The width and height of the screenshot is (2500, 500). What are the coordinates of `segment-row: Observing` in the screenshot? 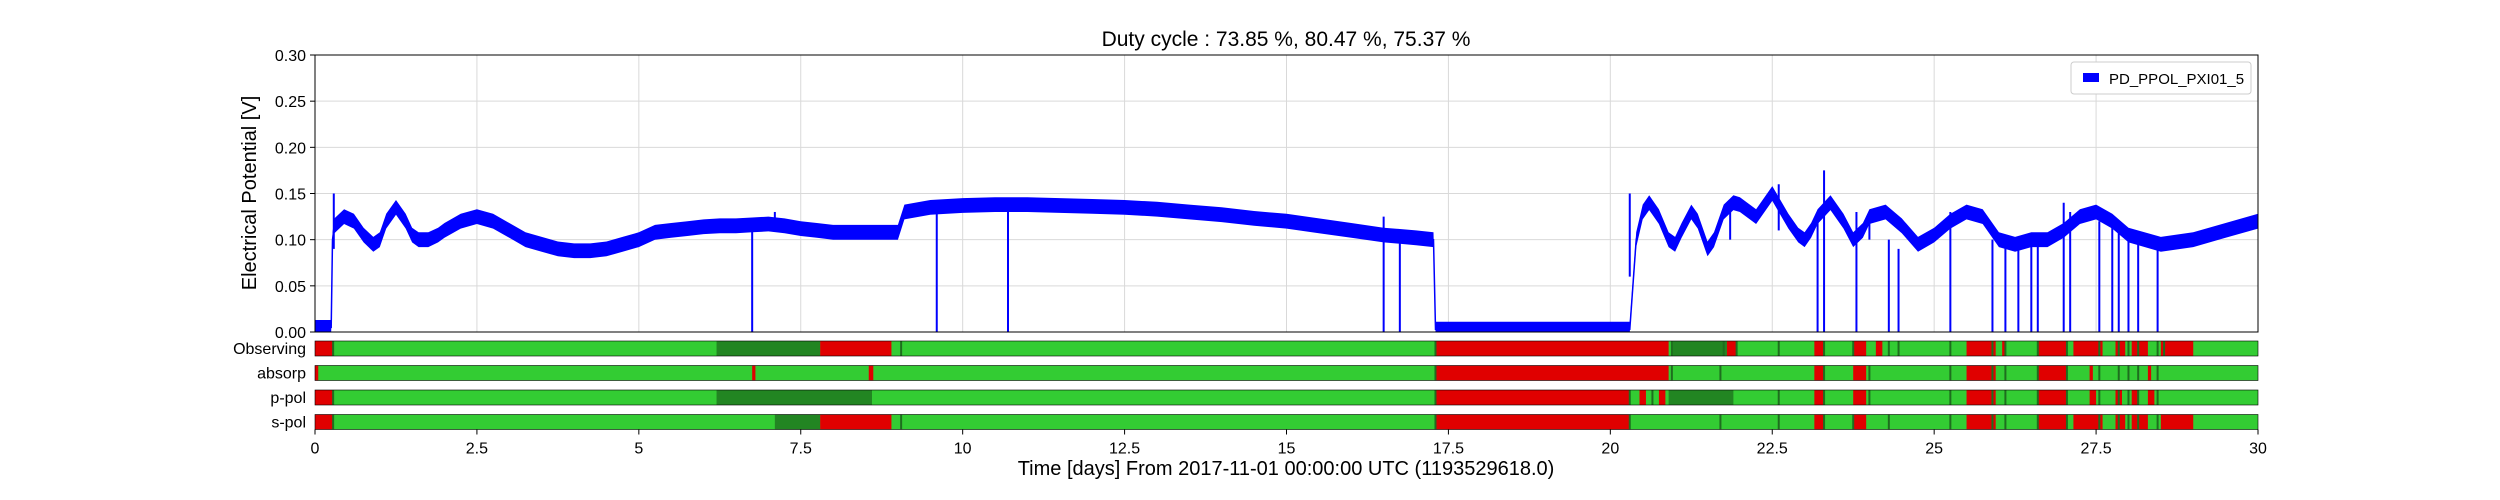 It's located at (1246, 349).